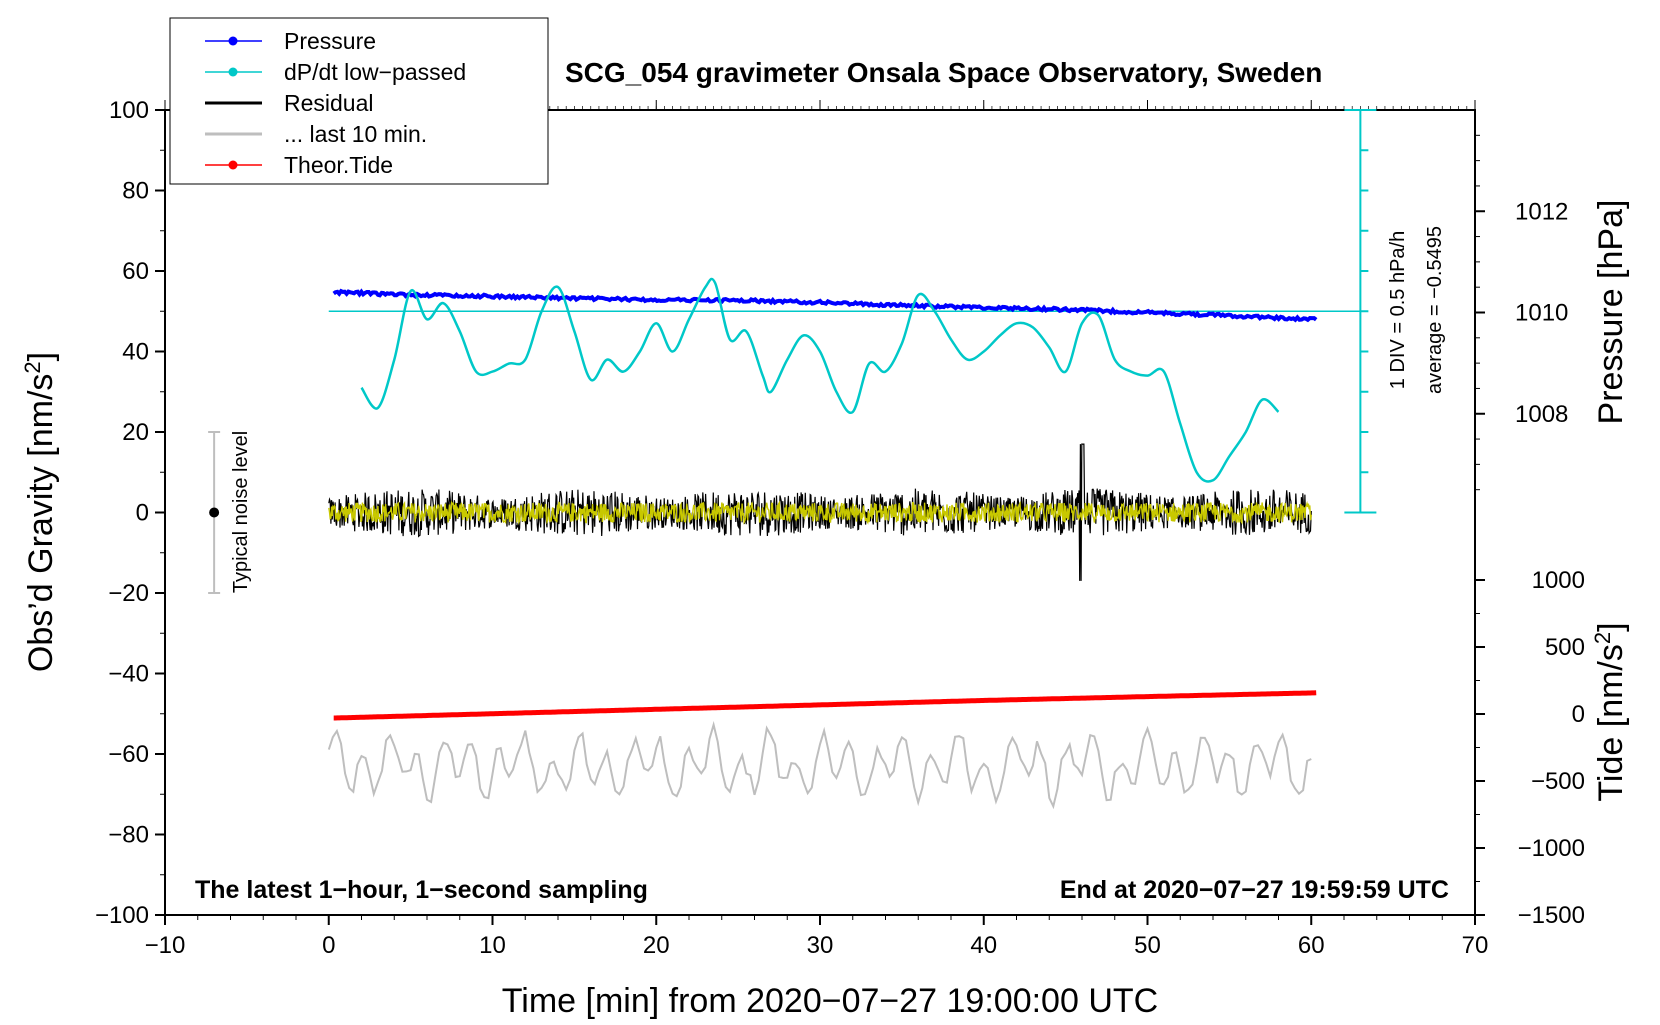 This screenshot has width=1660, height=1025. I want to click on y-tick-label: −20, so click(128, 593).